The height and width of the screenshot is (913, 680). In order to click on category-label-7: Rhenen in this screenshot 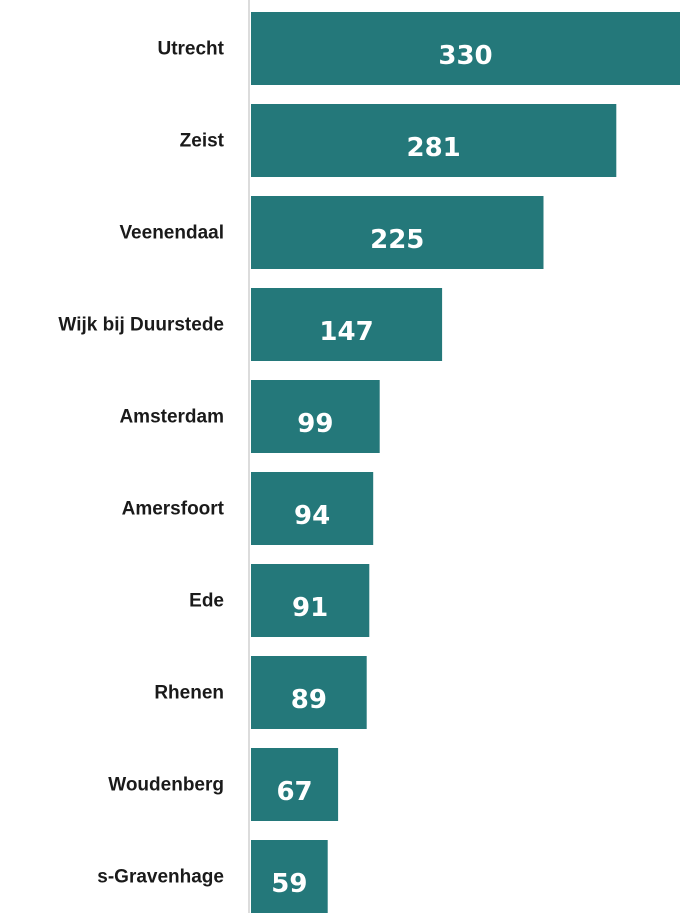, I will do `click(189, 693)`.